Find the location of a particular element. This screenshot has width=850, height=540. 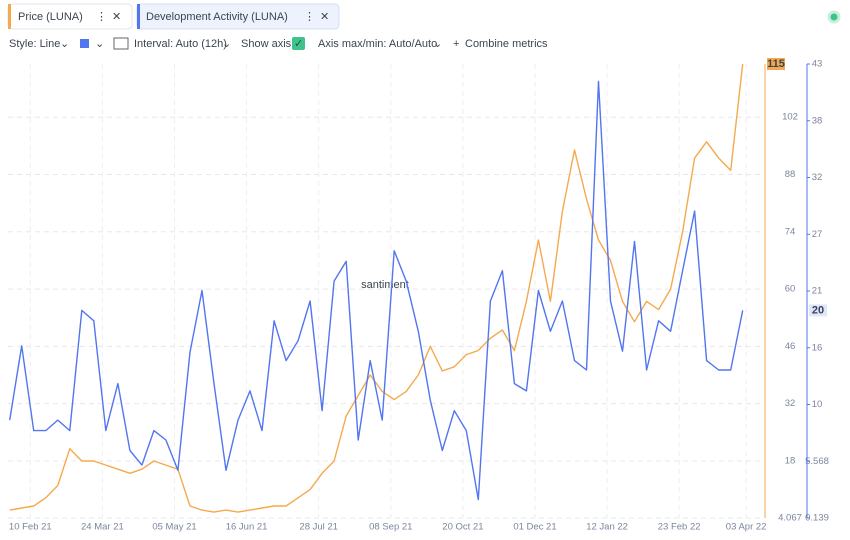

y-tick-label: 32 is located at coordinates (790, 403).